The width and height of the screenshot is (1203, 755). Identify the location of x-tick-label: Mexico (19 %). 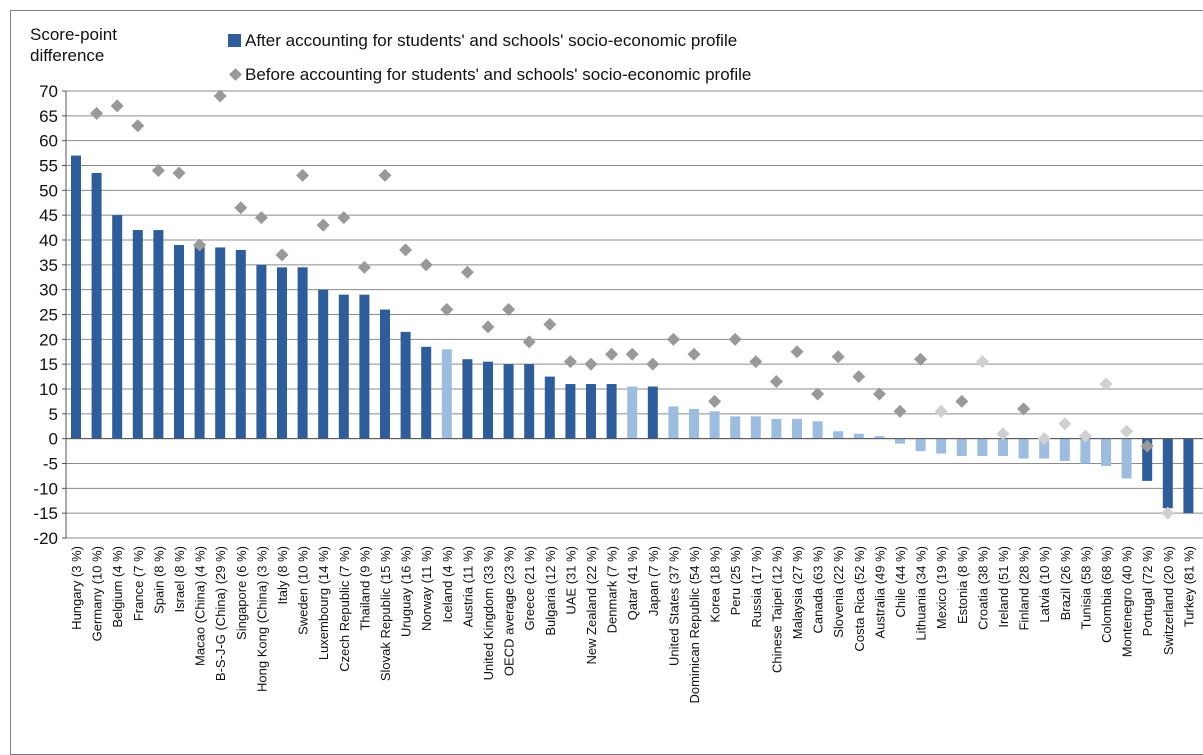
(941, 587).